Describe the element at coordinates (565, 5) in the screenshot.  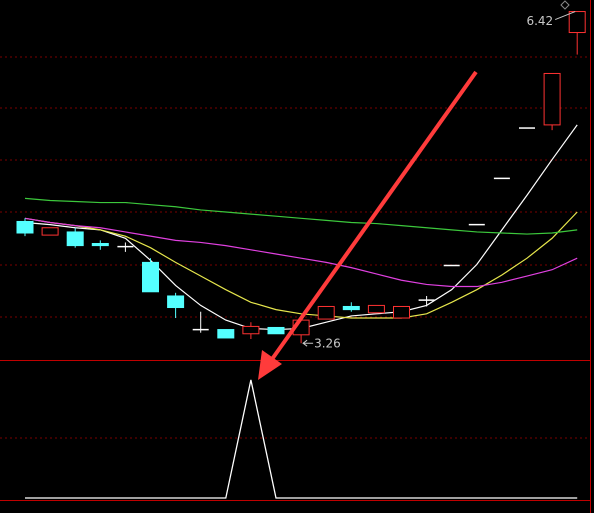
I see `corner-icon` at that location.